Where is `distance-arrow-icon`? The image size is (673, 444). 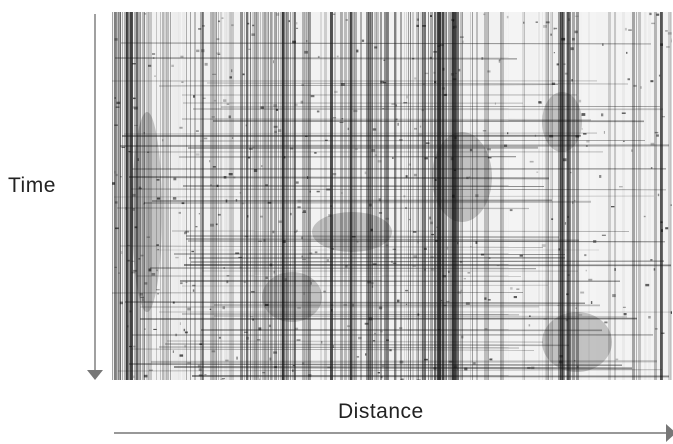 distance-arrow-icon is located at coordinates (393, 433).